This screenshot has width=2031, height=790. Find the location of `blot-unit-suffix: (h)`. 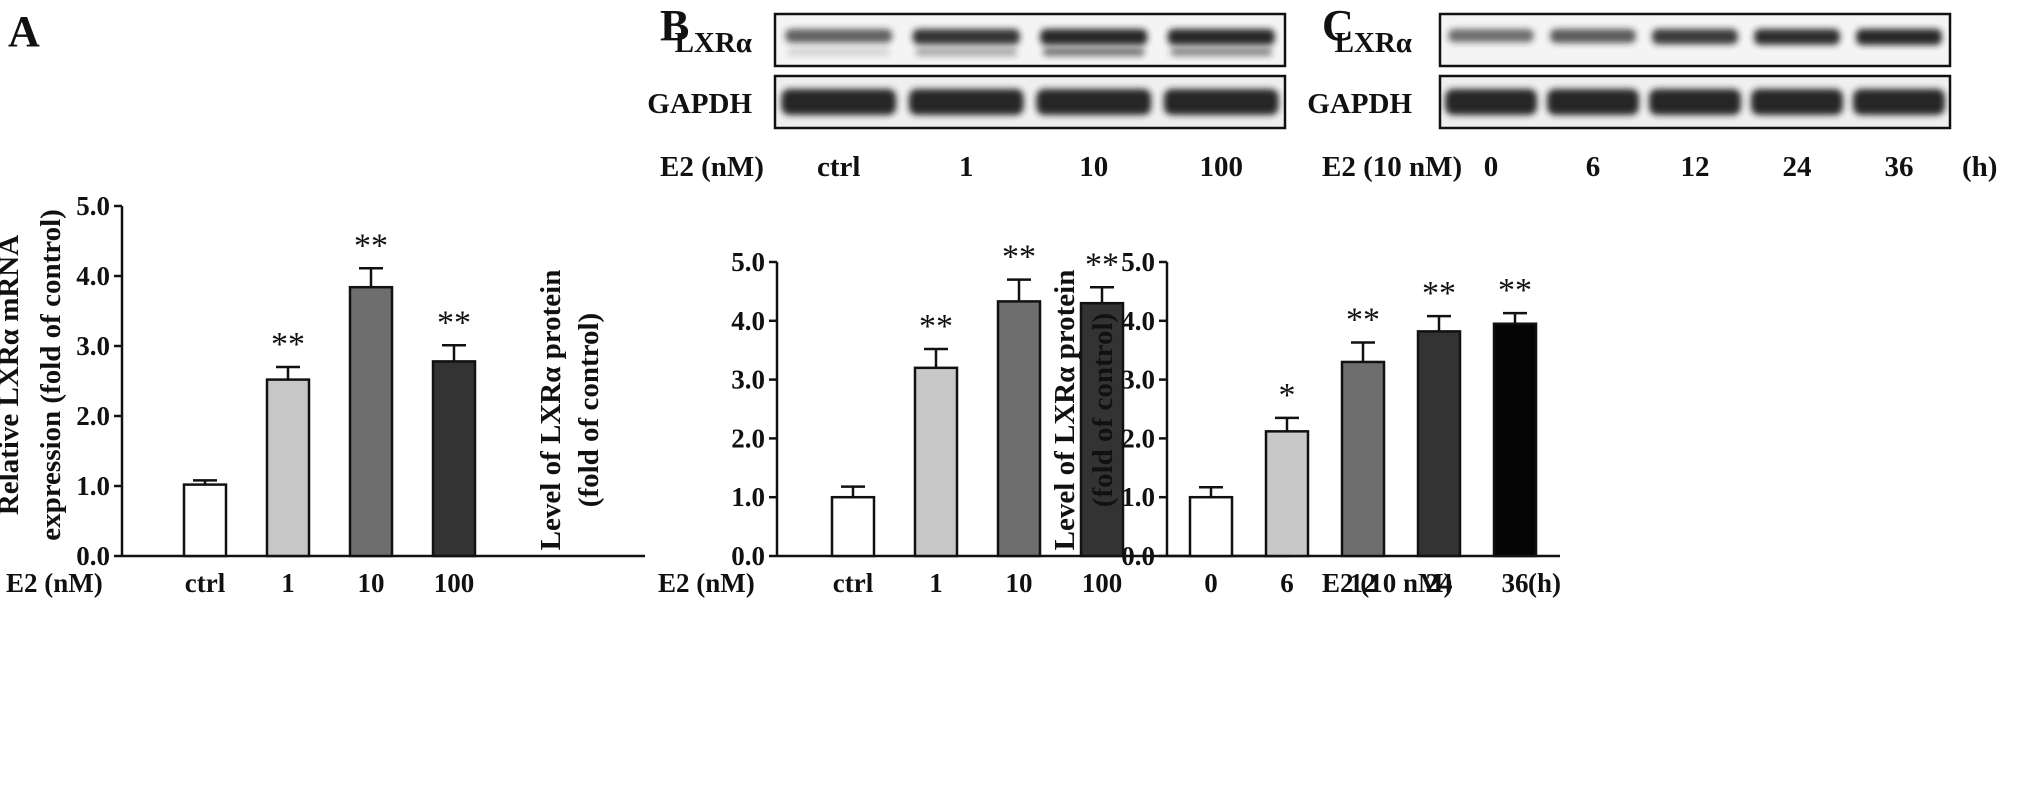

blot-unit-suffix: (h) is located at coordinates (1979, 167).